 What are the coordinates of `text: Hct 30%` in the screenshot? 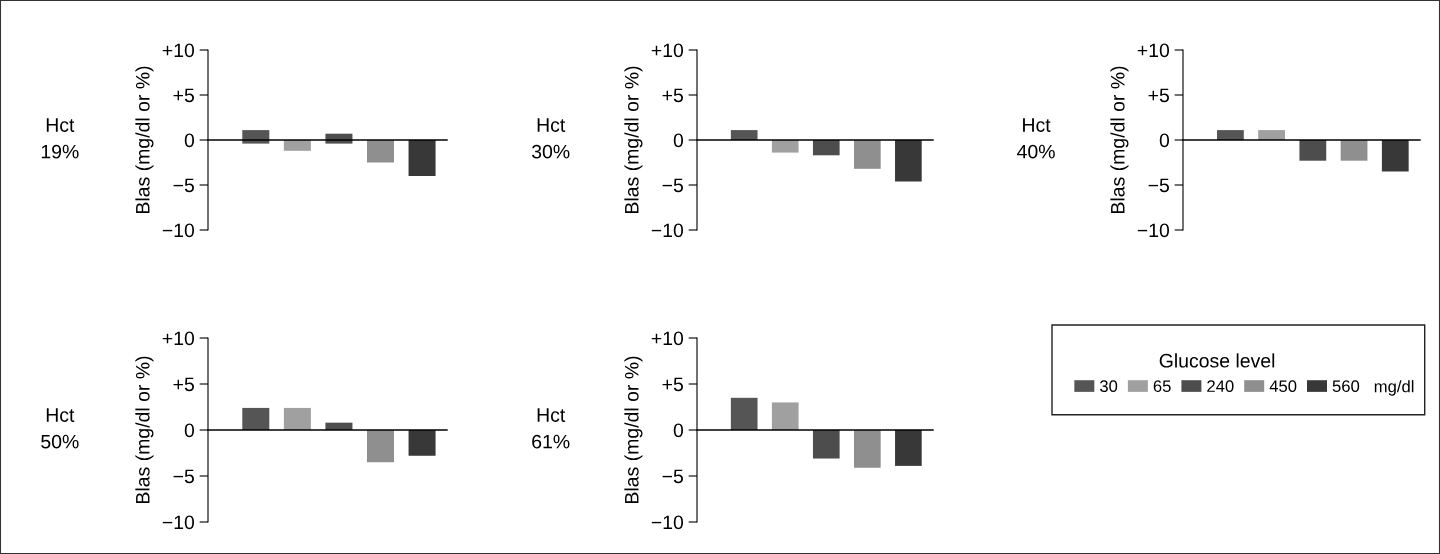 It's located at (550, 138).